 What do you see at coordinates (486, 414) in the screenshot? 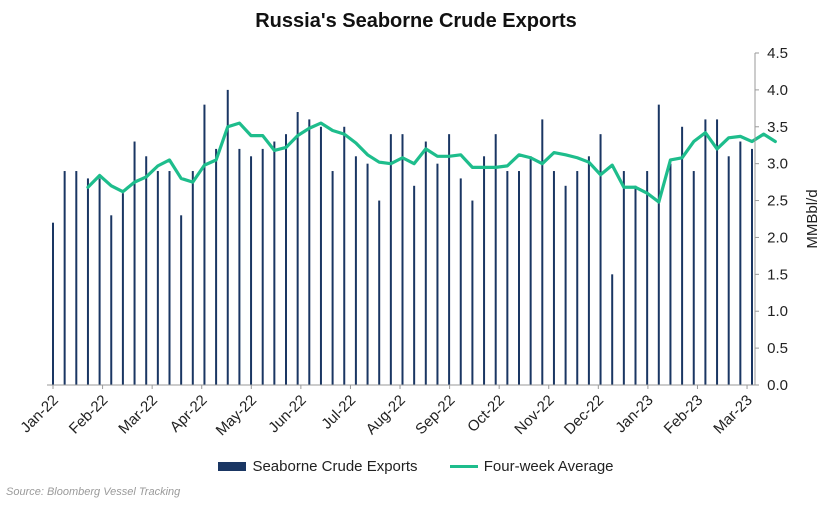
I see `x-tick-label: Oct-22` at bounding box center [486, 414].